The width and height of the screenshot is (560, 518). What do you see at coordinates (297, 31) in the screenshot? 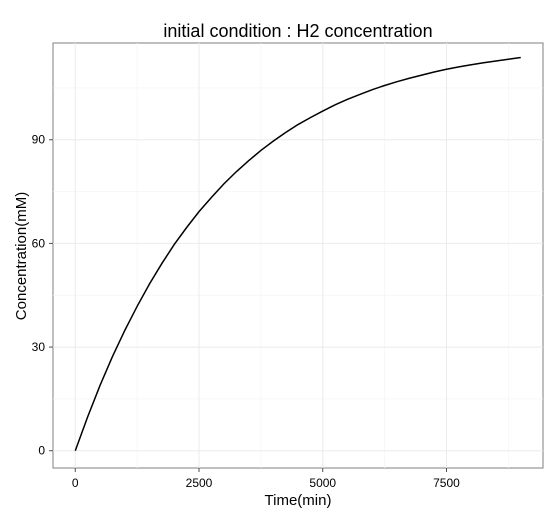
I see `chart-title: initial condition : H2 concentration` at bounding box center [297, 31].